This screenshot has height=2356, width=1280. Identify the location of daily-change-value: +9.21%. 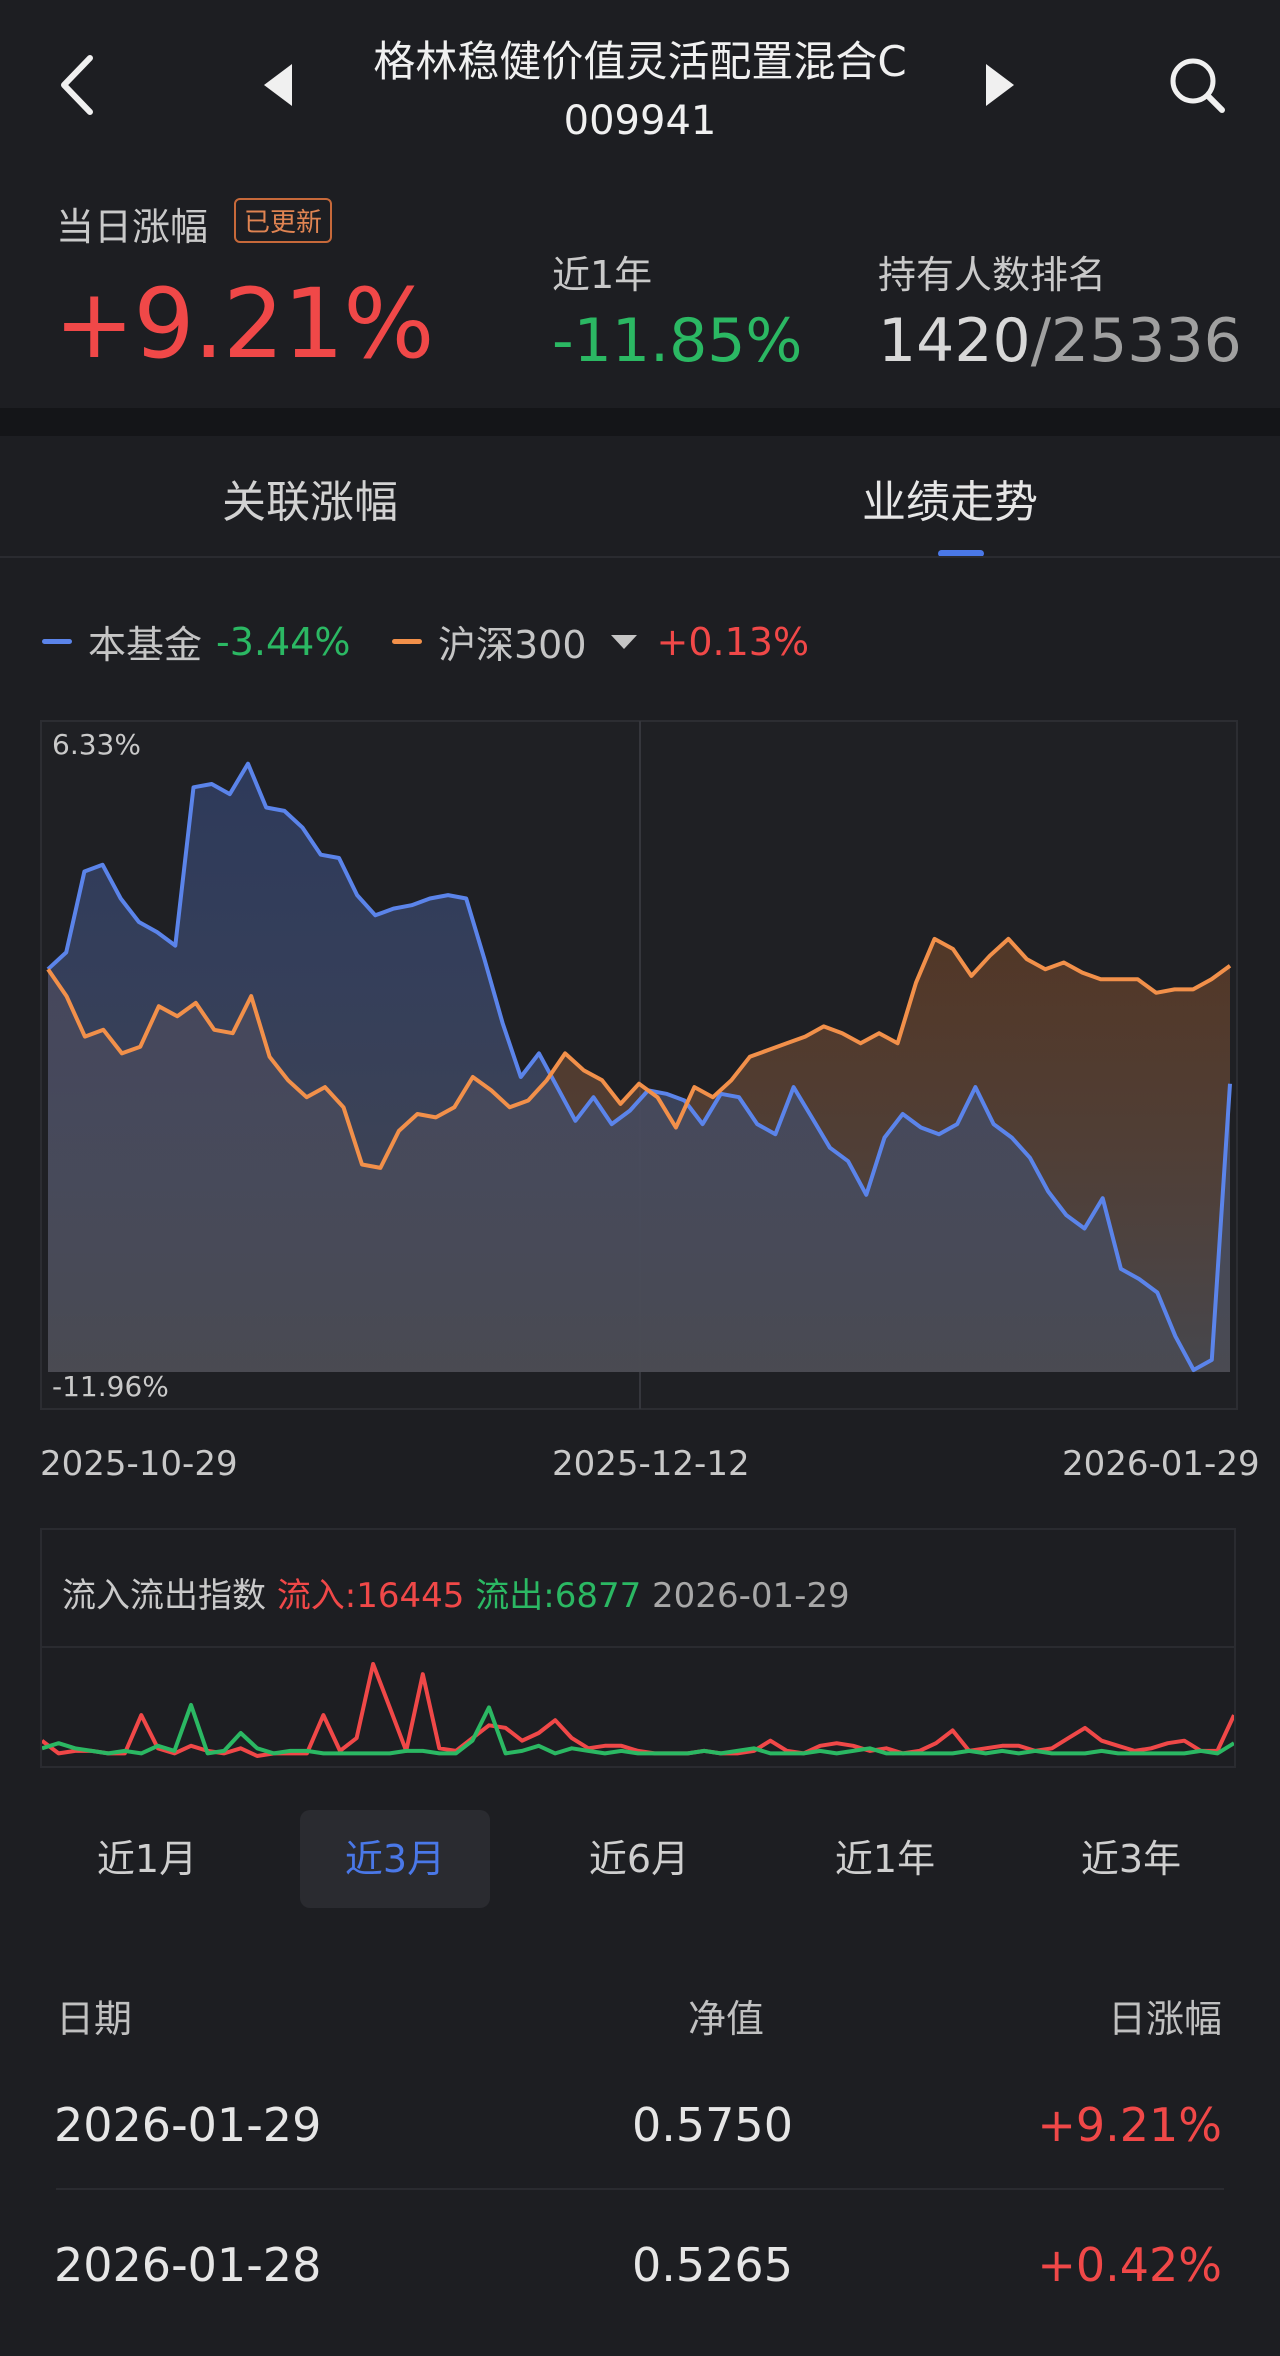
(244, 324).